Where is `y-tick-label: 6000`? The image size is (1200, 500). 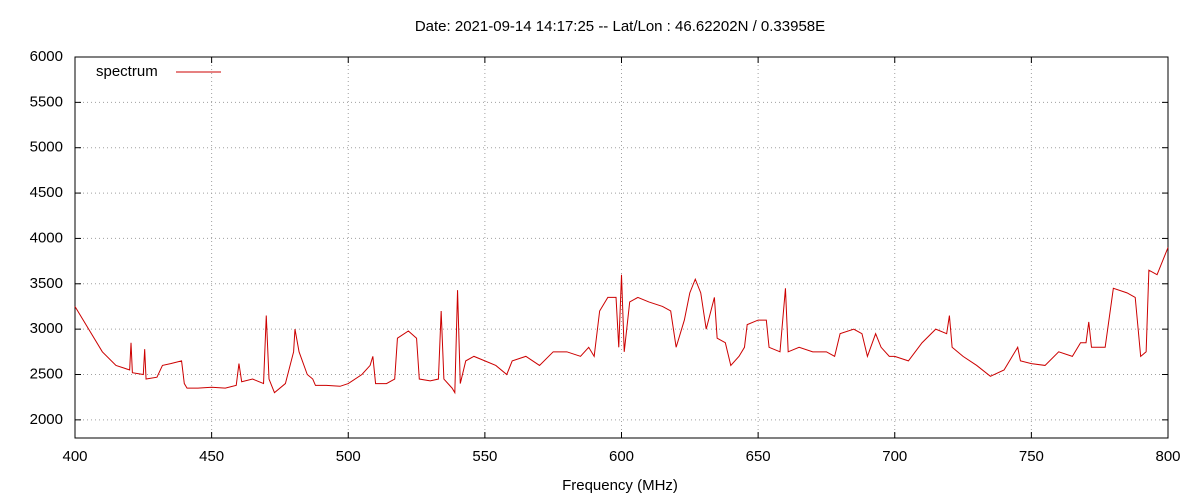
y-tick-label: 6000 is located at coordinates (46, 56).